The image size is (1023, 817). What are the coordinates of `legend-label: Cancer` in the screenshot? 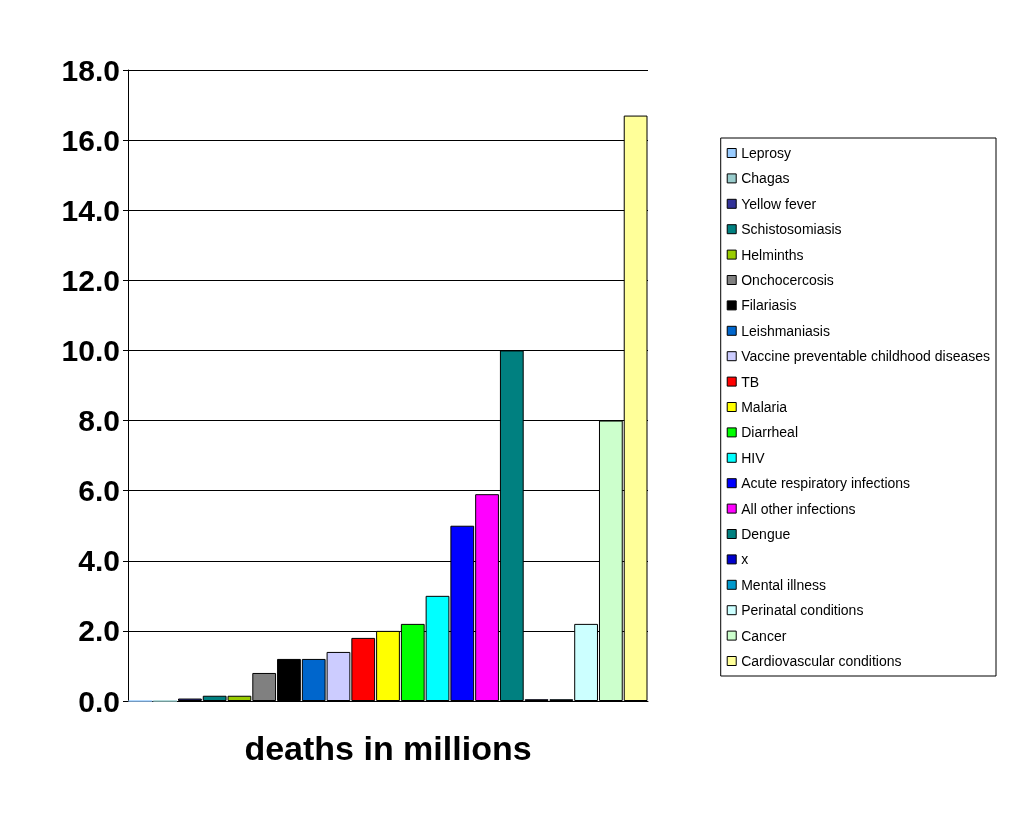 It's located at (764, 635).